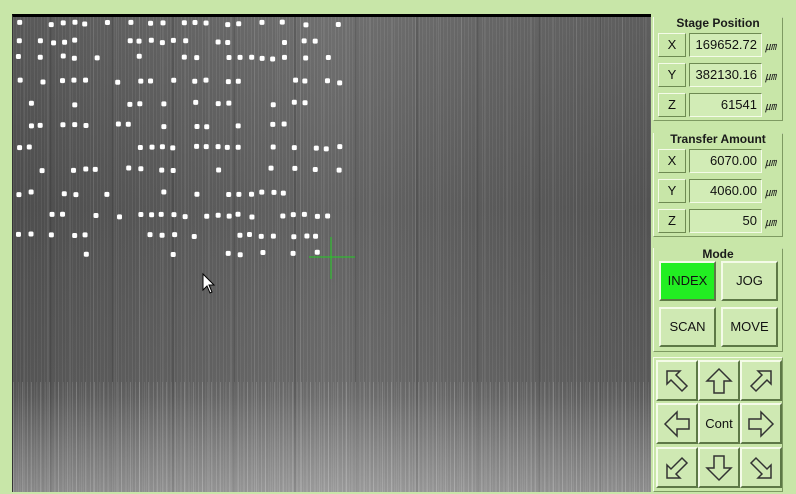 The width and height of the screenshot is (796, 494). Describe the element at coordinates (761, 423) in the screenshot. I see `move-right-button` at that location.